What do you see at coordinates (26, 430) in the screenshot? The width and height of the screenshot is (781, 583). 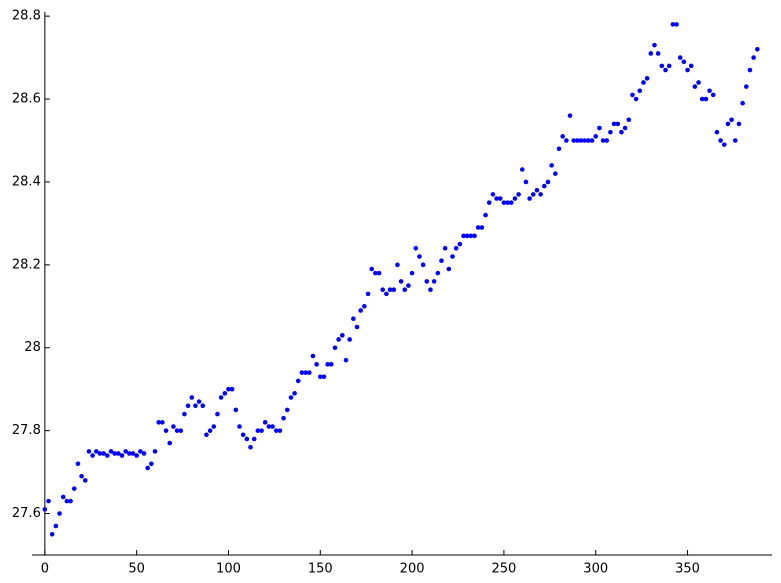 I see `y-tick-label: 27.8` at bounding box center [26, 430].